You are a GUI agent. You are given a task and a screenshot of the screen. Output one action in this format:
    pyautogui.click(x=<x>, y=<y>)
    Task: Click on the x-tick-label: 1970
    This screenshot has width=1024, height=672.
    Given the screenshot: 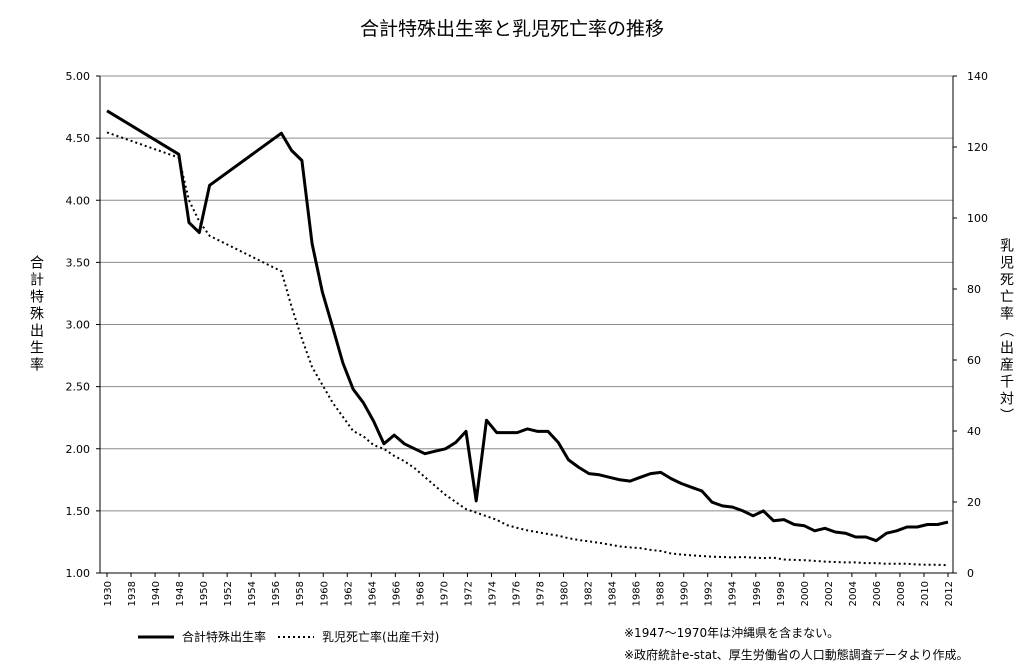 What is the action you would take?
    pyautogui.click(x=444, y=593)
    